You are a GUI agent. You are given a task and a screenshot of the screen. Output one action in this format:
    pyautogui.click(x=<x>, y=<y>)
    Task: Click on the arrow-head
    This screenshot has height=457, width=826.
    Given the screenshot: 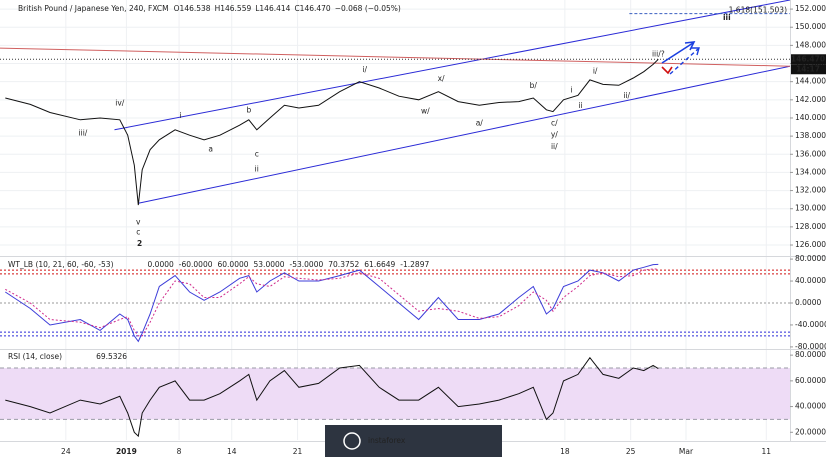 What is the action you would take?
    pyautogui.click(x=695, y=51)
    